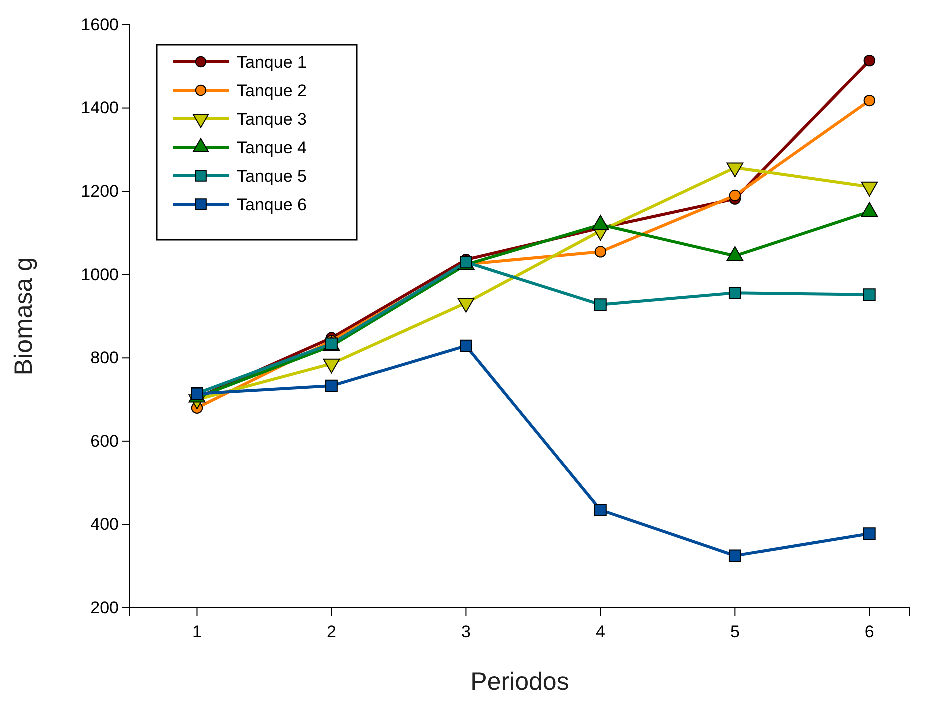 This screenshot has height=702, width=927. Describe the element at coordinates (331, 632) in the screenshot. I see `x-tick-label: 2` at that location.